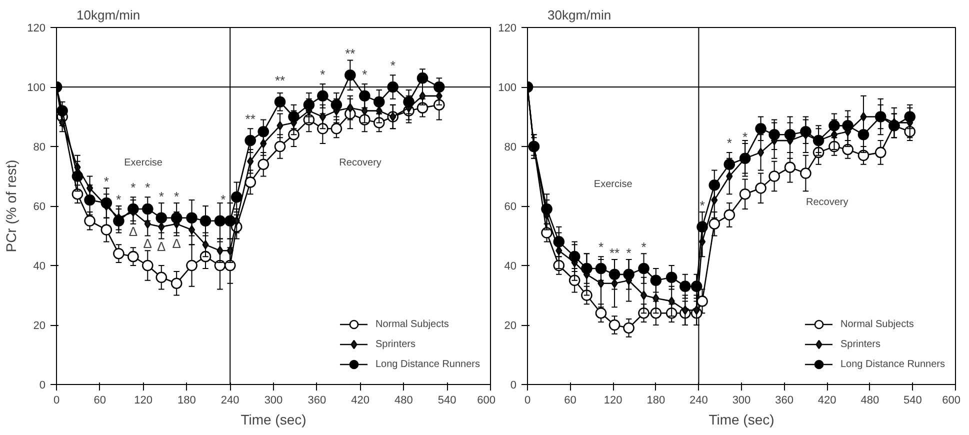  I want to click on chart-title: 10kgm/min, so click(108, 15).